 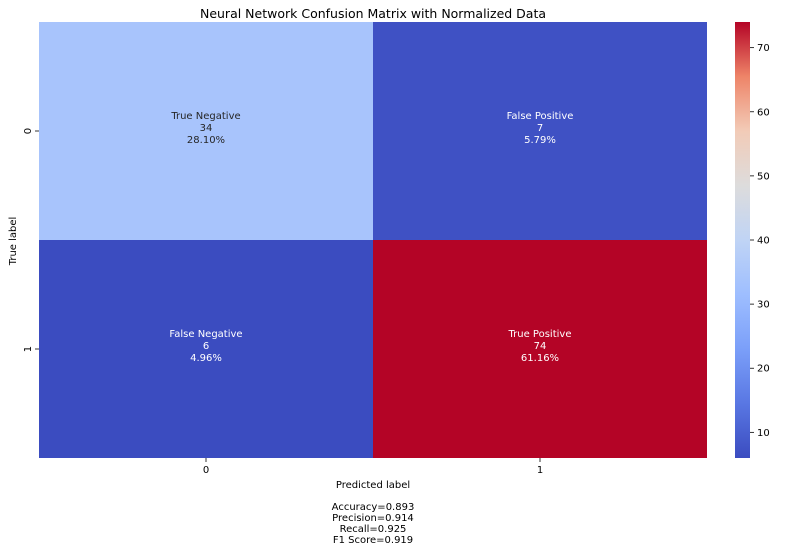 What do you see at coordinates (205, 116) in the screenshot?
I see `cell-category-label: True Negative` at bounding box center [205, 116].